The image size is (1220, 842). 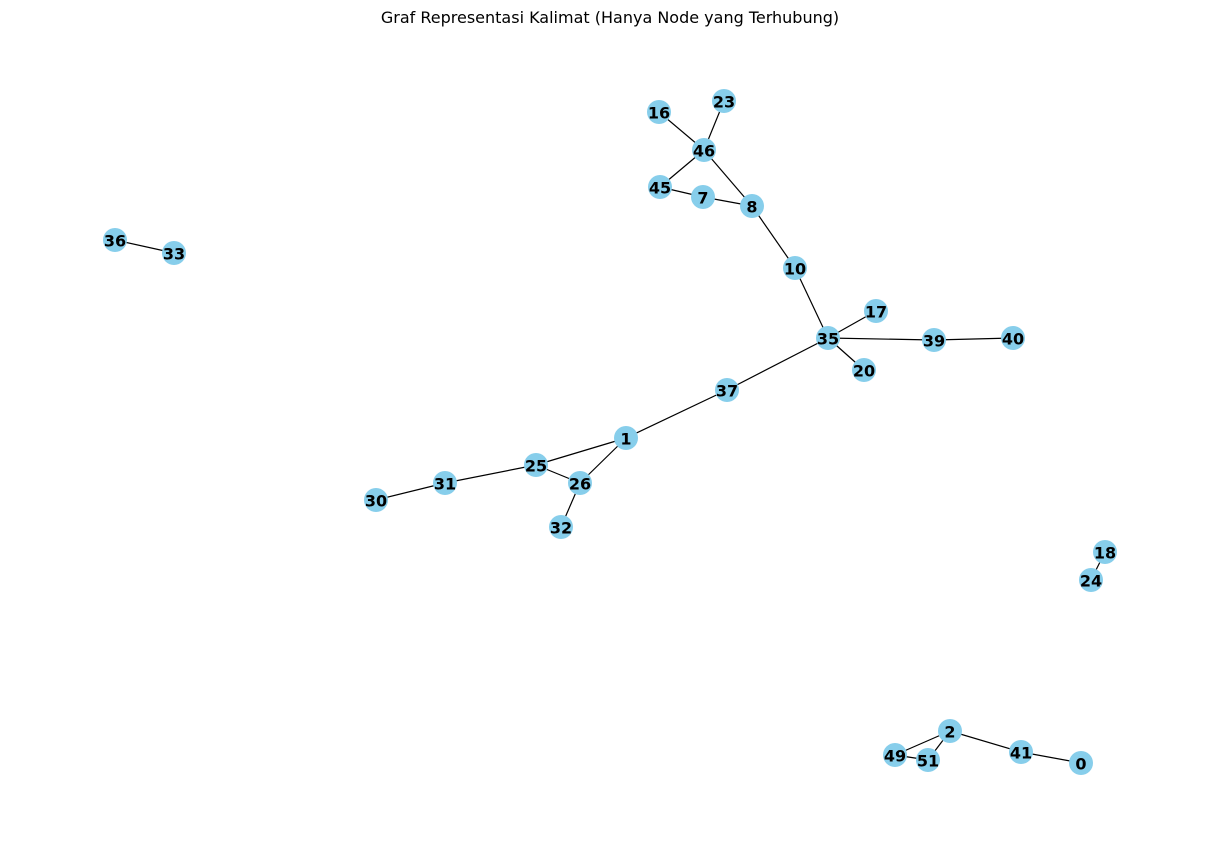 I want to click on node-41: 41, so click(x=1021, y=752).